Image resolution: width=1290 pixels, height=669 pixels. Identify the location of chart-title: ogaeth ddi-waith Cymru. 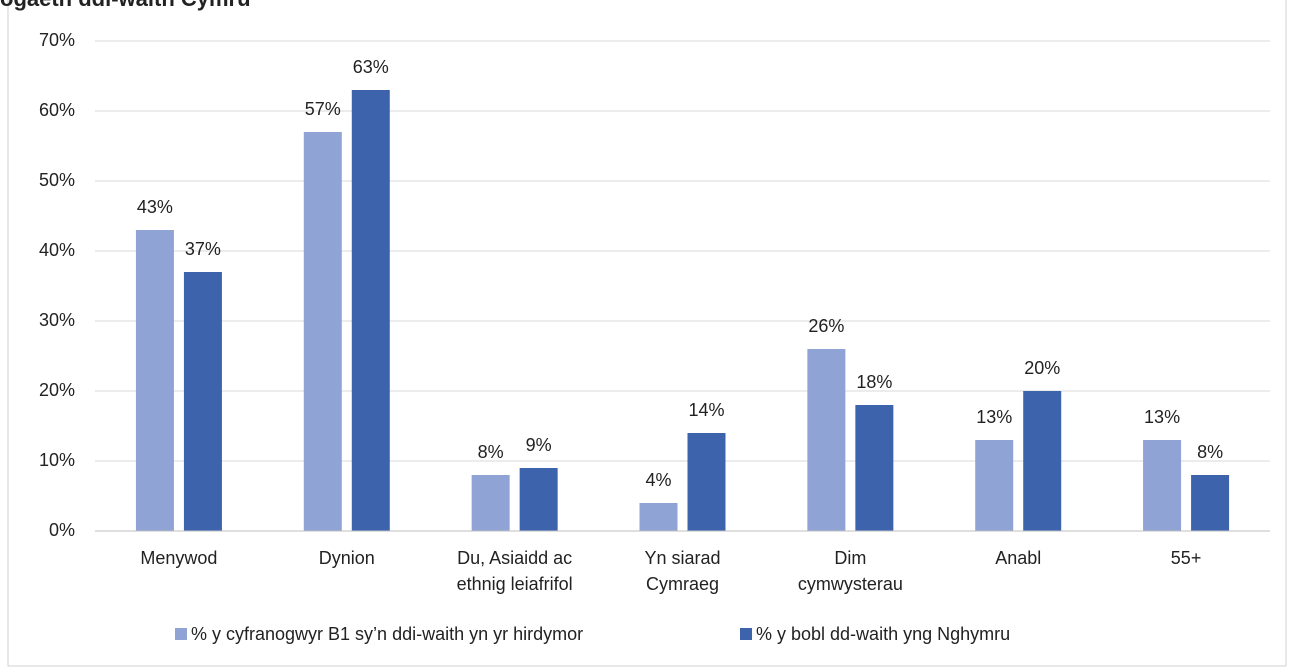
(125, 5).